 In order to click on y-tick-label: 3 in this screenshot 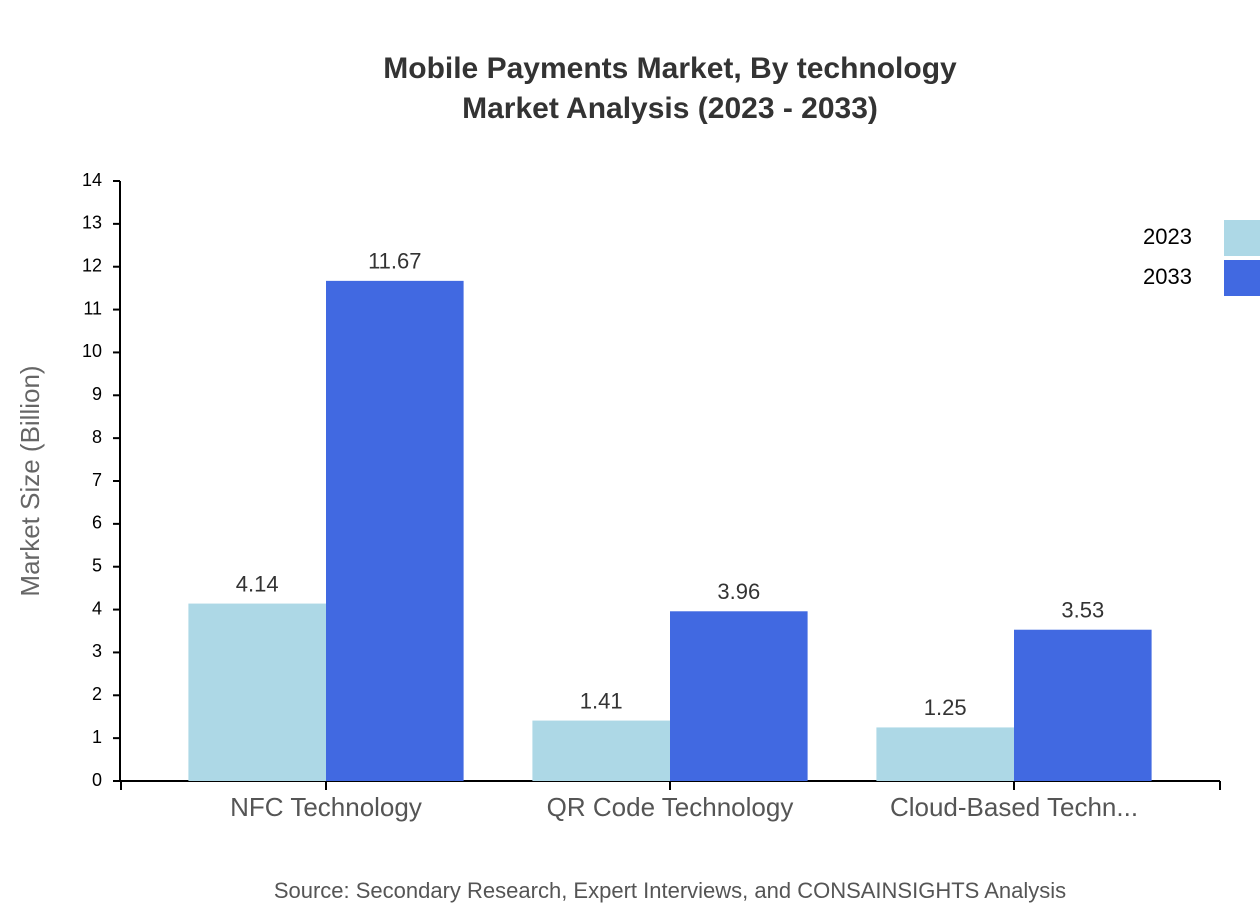, I will do `click(97, 651)`.